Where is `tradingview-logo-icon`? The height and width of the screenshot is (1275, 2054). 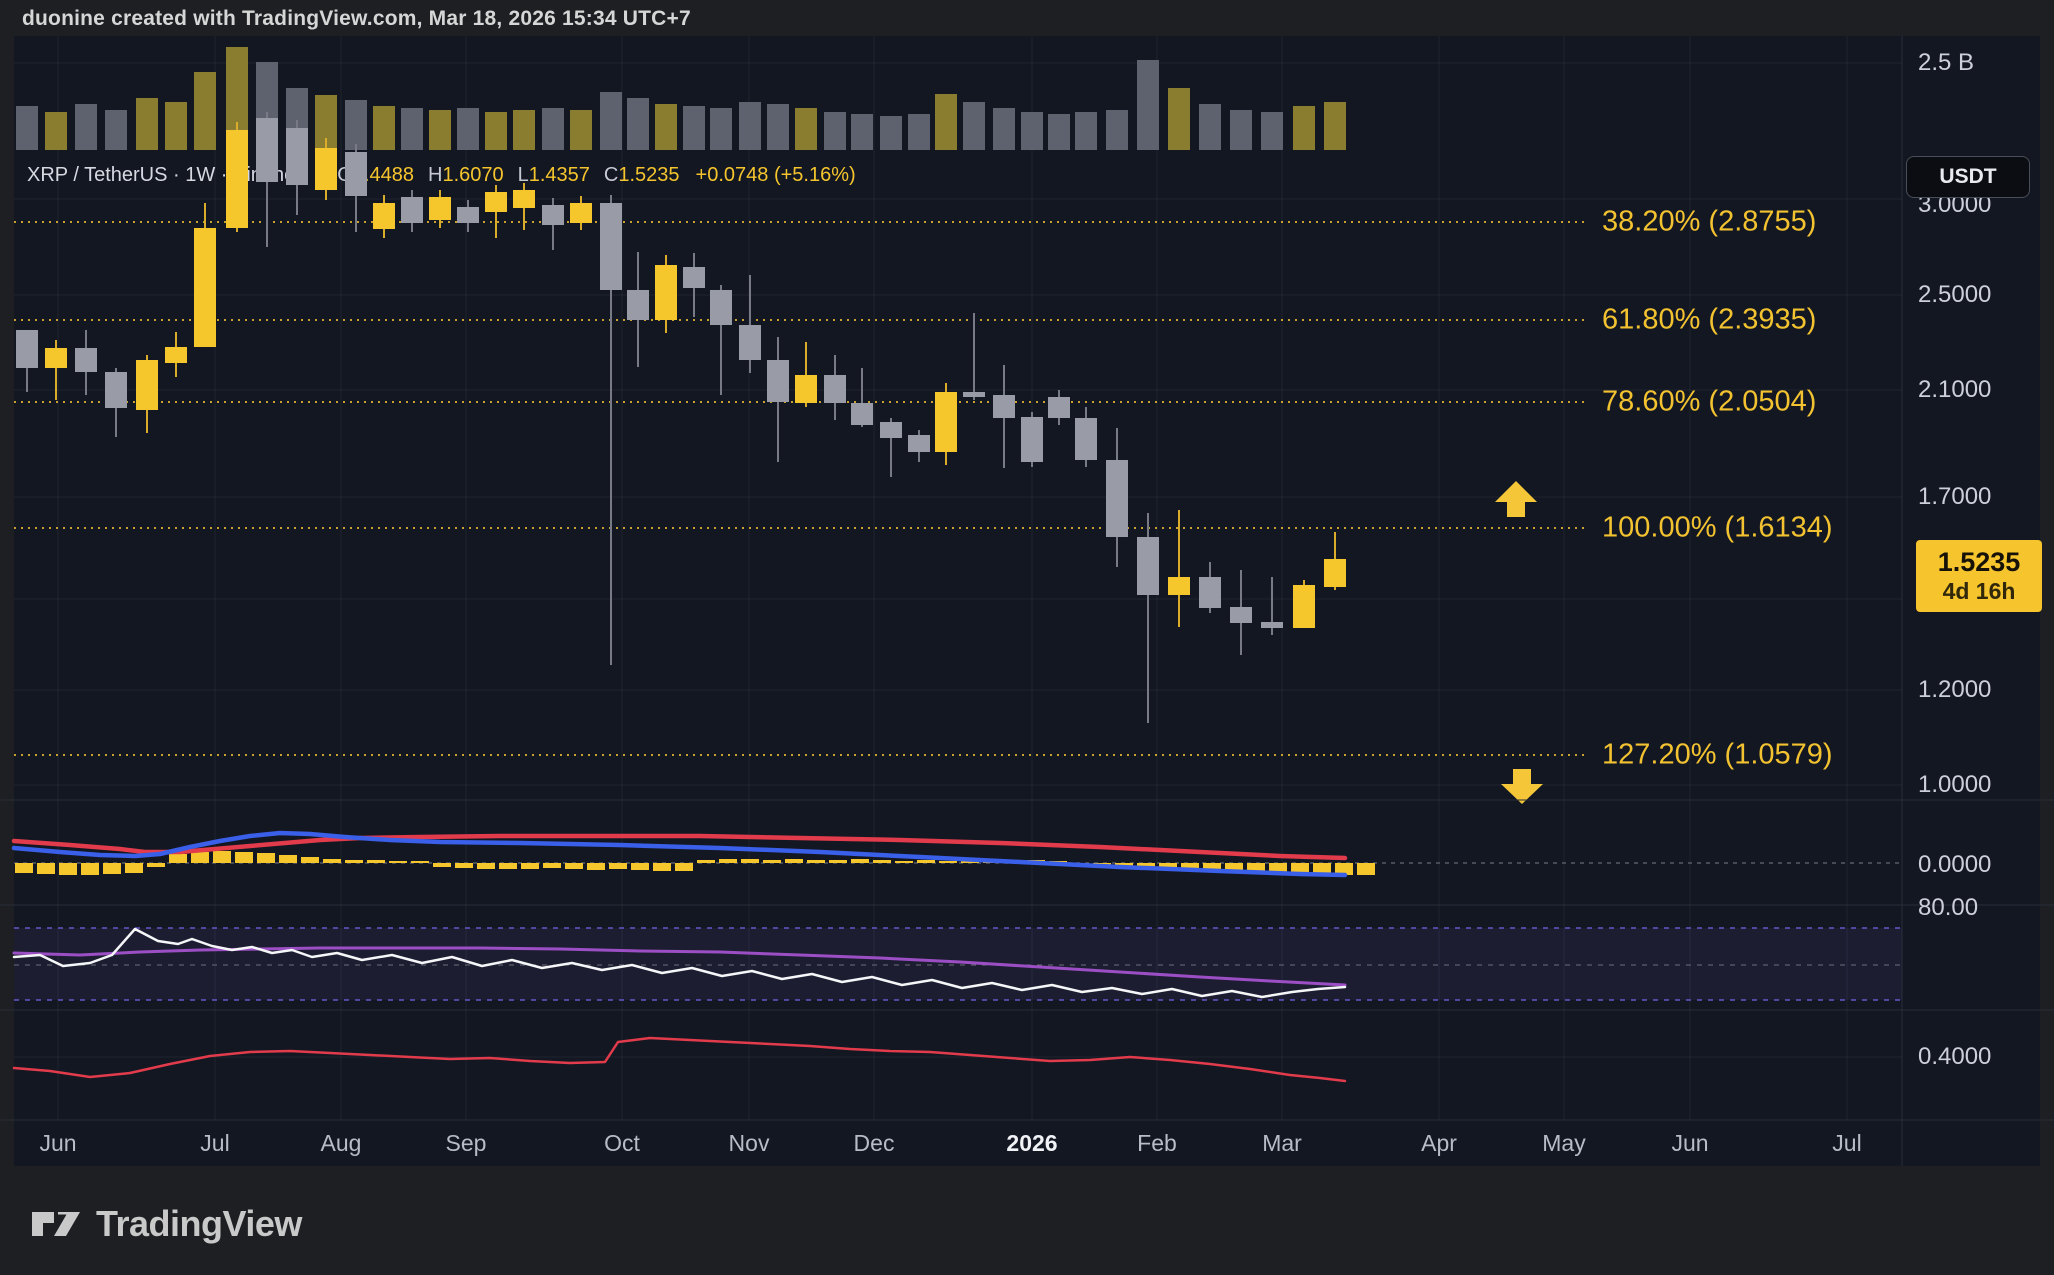
tradingview-logo-icon is located at coordinates (56, 1224).